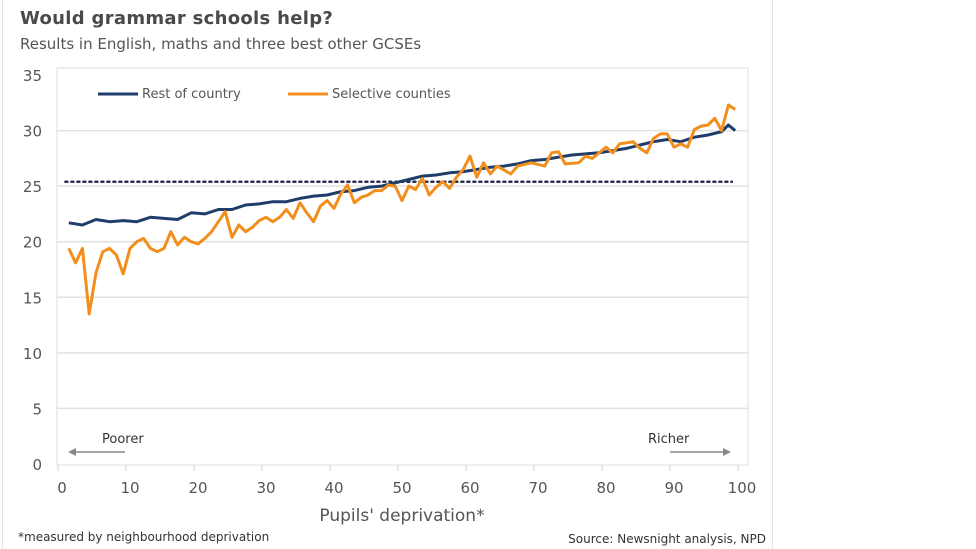 This screenshot has height=549, width=976. Describe the element at coordinates (191, 94) in the screenshot. I see `legend-label-rest-of-country: Rest of country` at that location.